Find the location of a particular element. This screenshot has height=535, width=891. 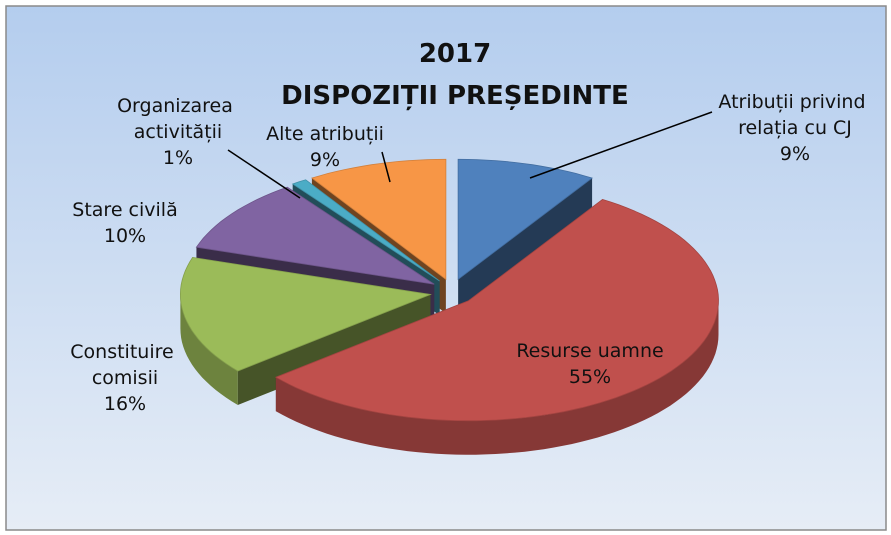

value-label: 55% is located at coordinates (590, 377).